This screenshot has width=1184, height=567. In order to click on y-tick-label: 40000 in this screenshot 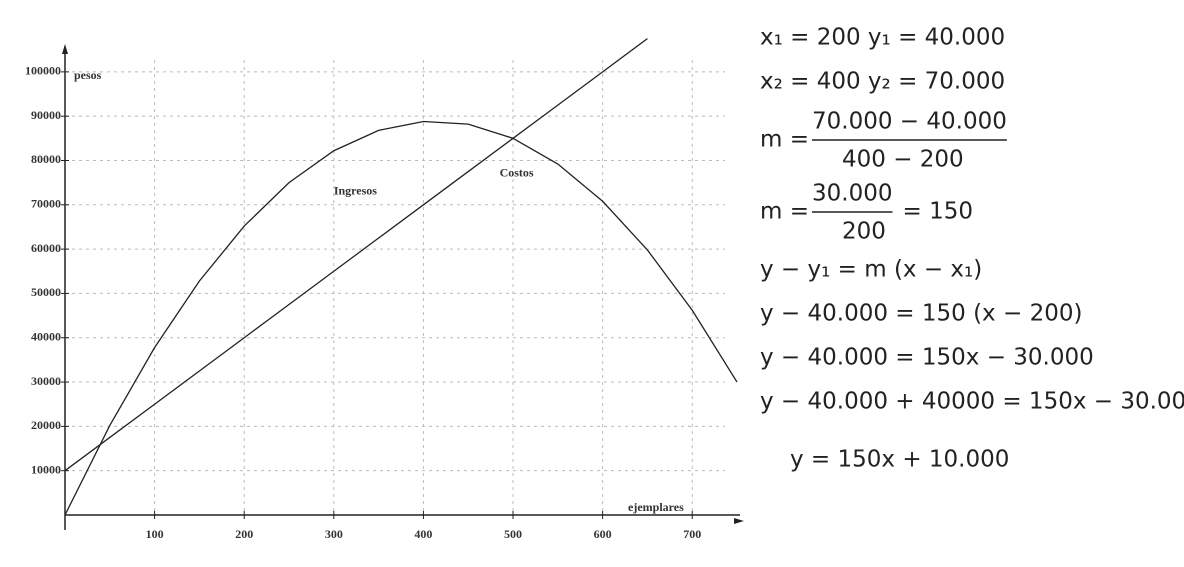, I will do `click(46, 336)`.